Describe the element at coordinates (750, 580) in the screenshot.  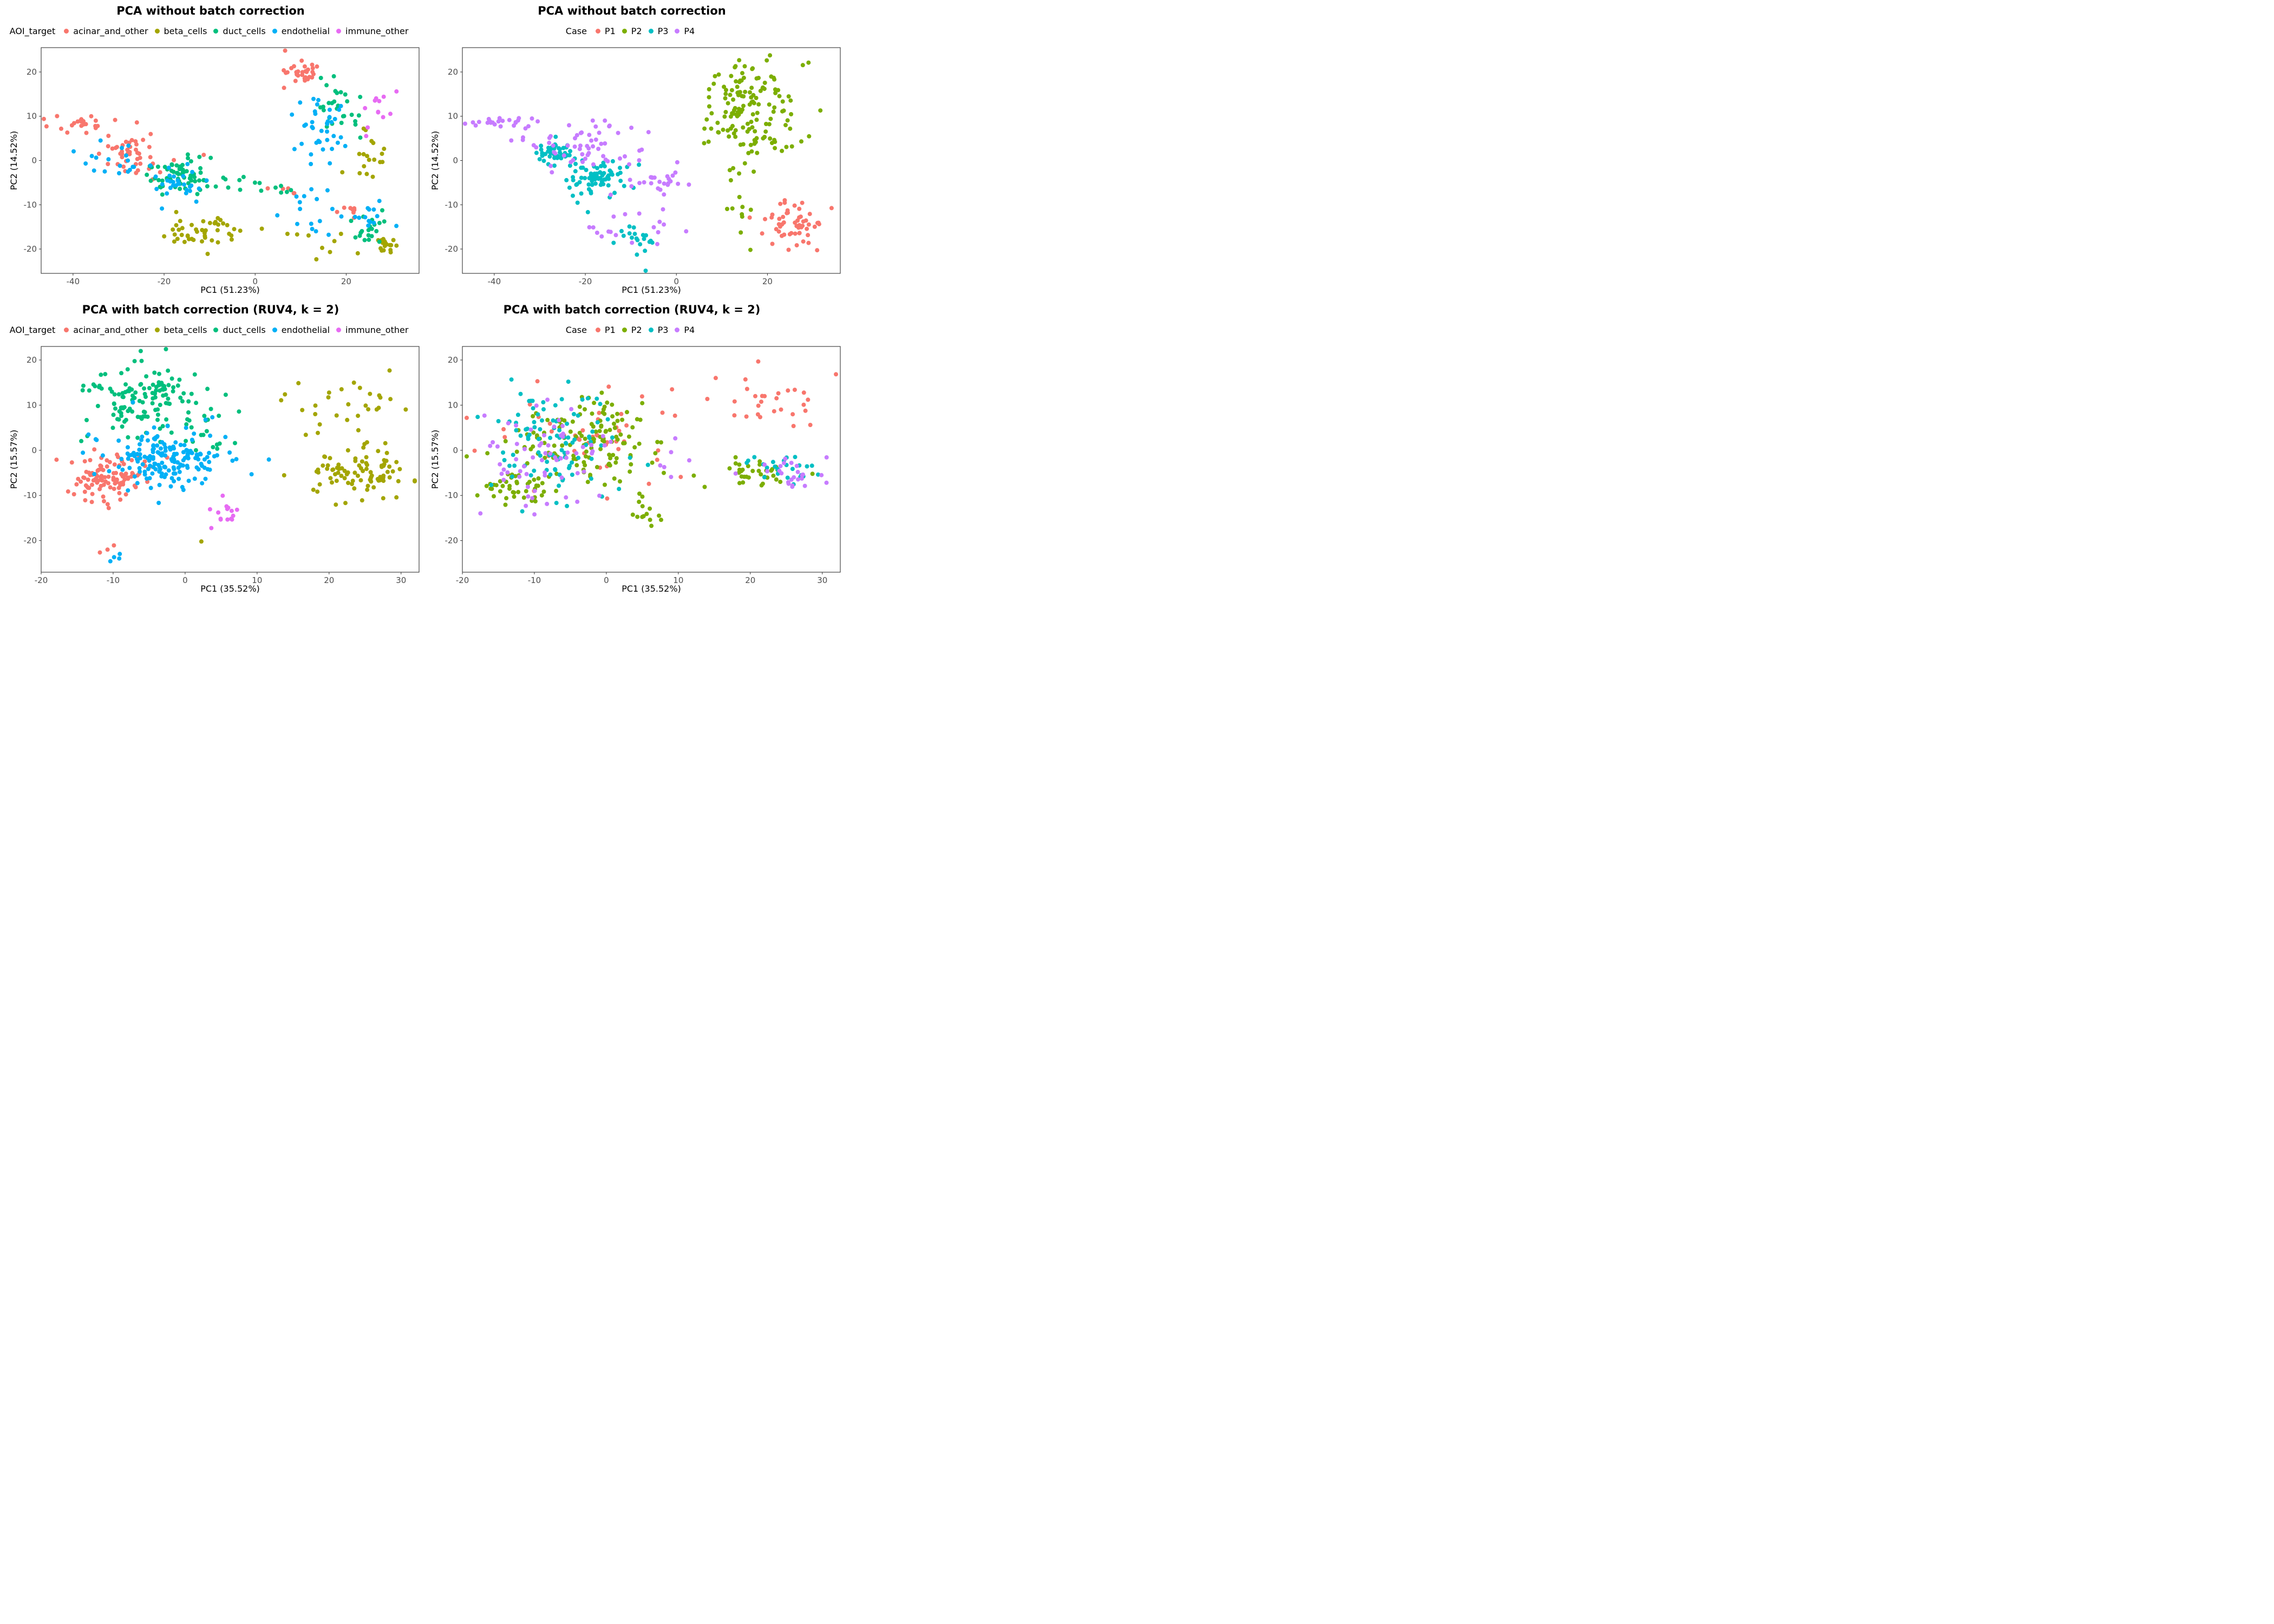
I see `x-tick-label: 20` at that location.